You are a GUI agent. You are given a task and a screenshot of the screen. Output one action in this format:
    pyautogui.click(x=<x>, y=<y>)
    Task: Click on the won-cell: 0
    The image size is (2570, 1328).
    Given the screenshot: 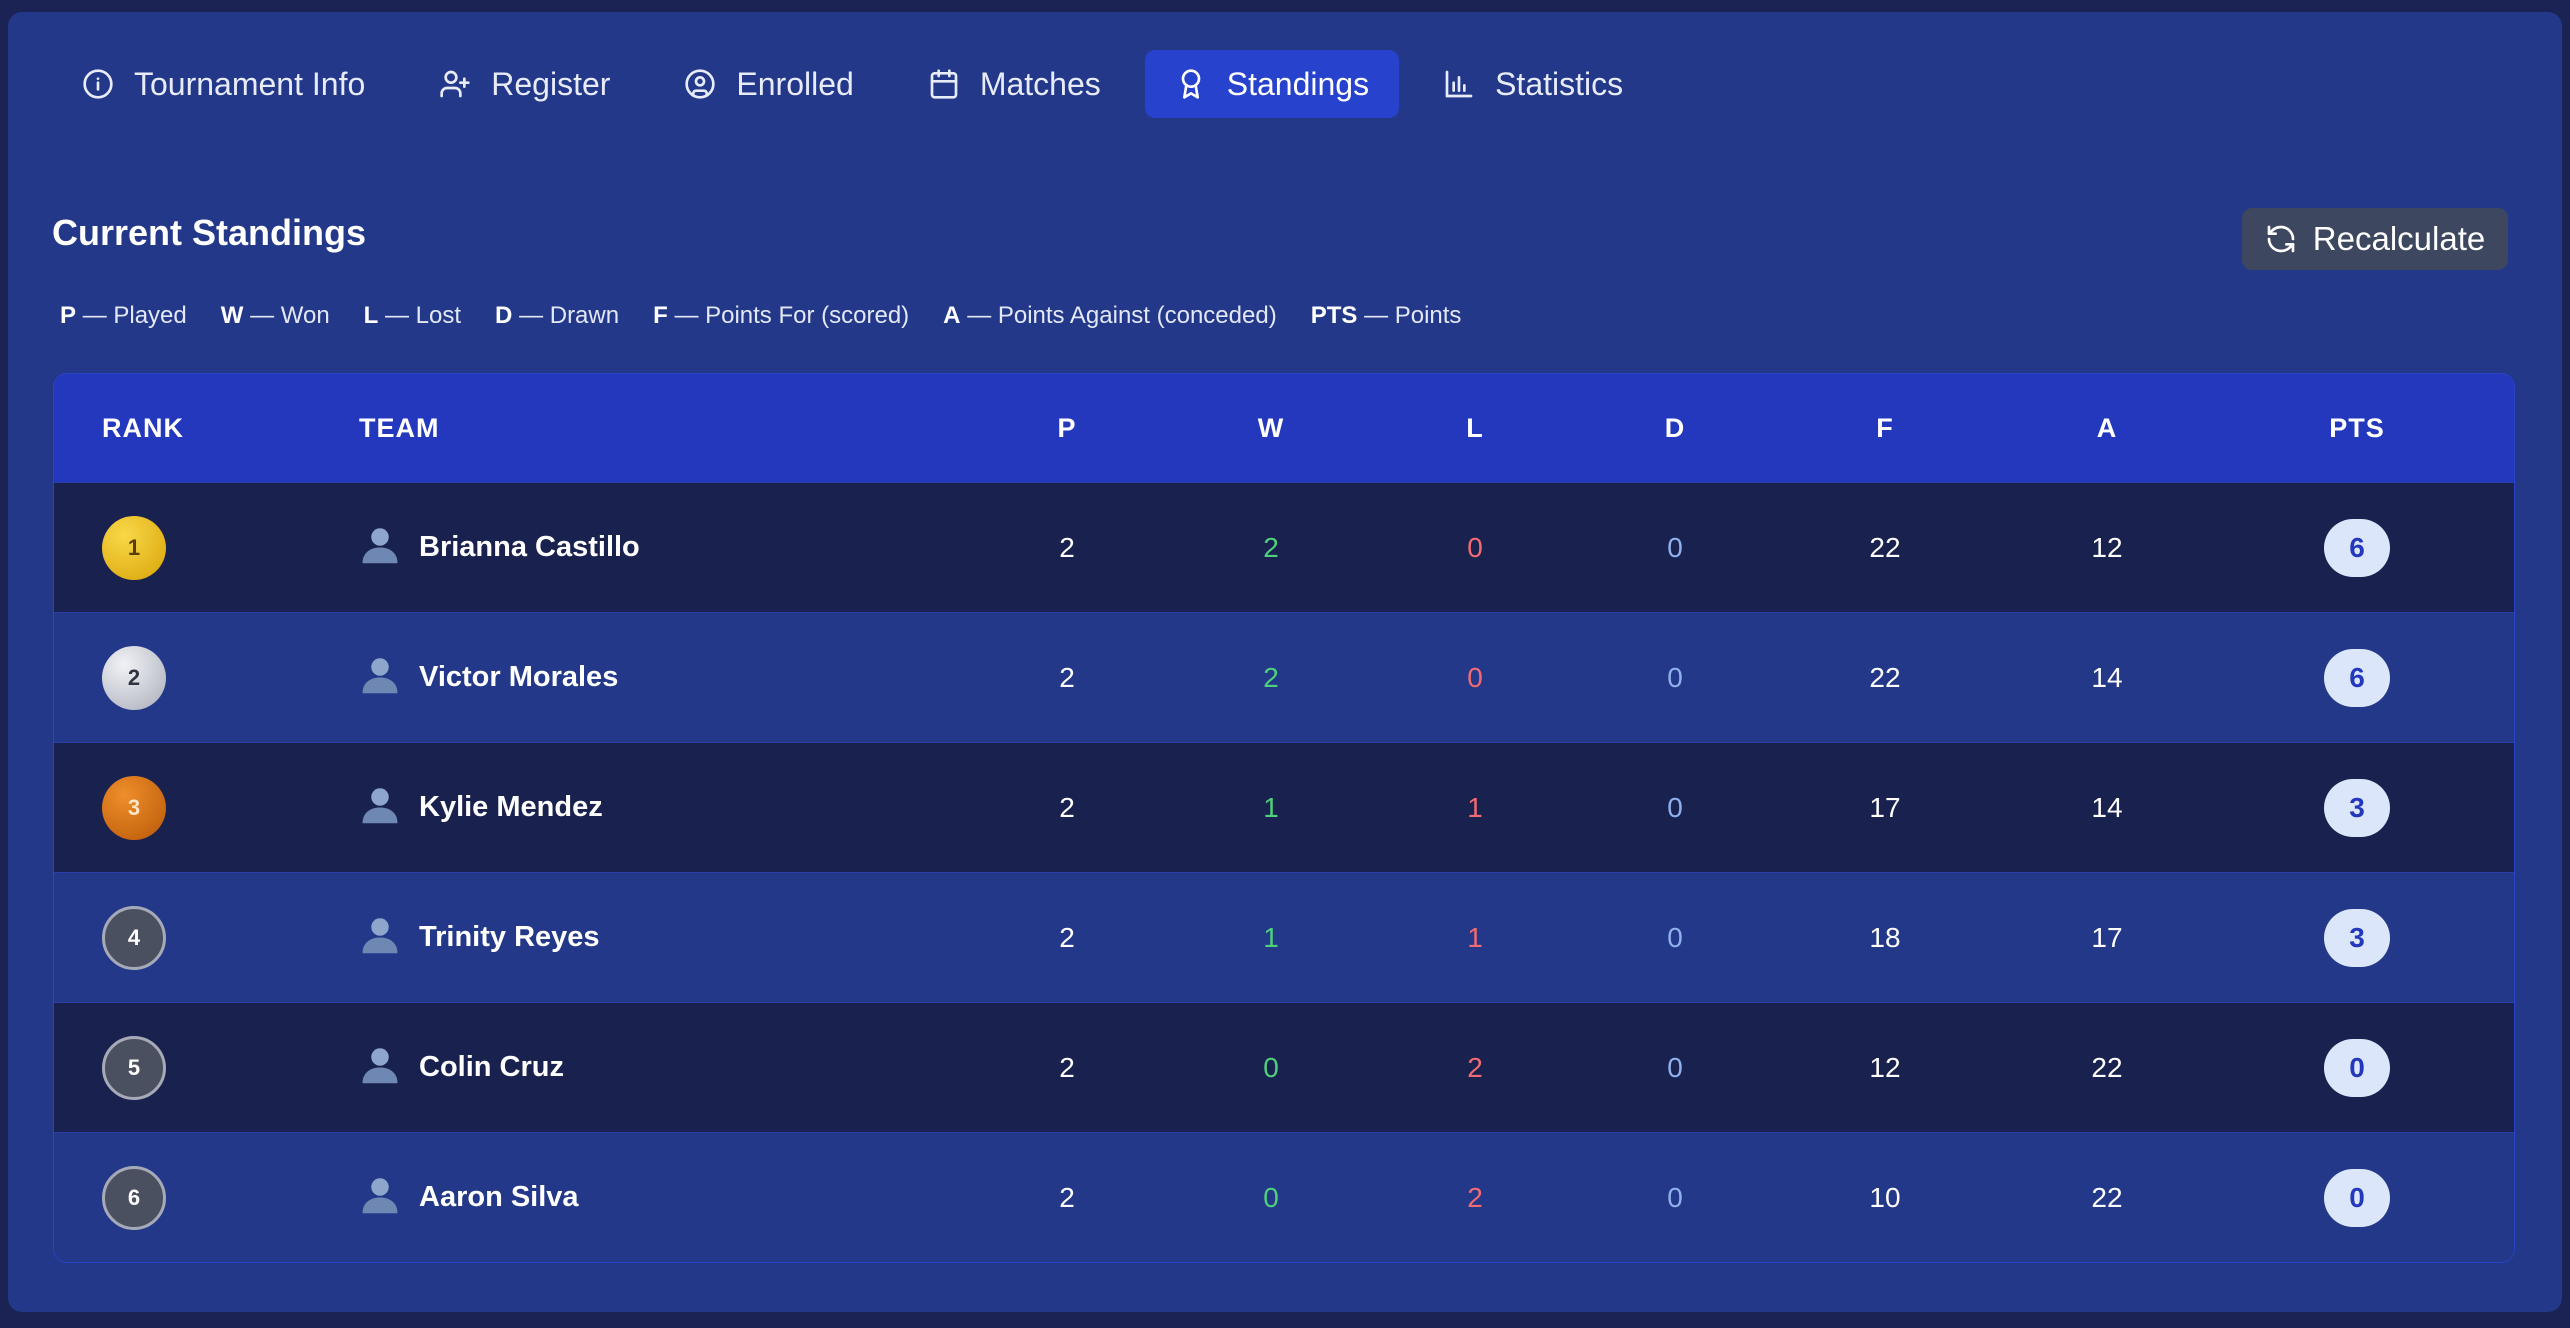 What is the action you would take?
    pyautogui.click(x=1271, y=1197)
    